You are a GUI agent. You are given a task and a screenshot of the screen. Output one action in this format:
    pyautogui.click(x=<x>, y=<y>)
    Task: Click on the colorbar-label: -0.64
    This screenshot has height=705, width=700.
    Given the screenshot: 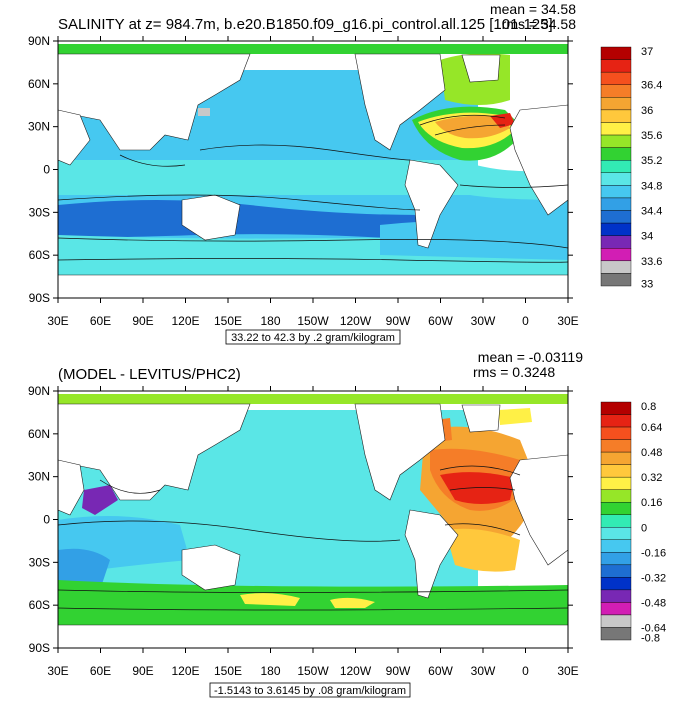 What is the action you would take?
    pyautogui.click(x=653, y=628)
    